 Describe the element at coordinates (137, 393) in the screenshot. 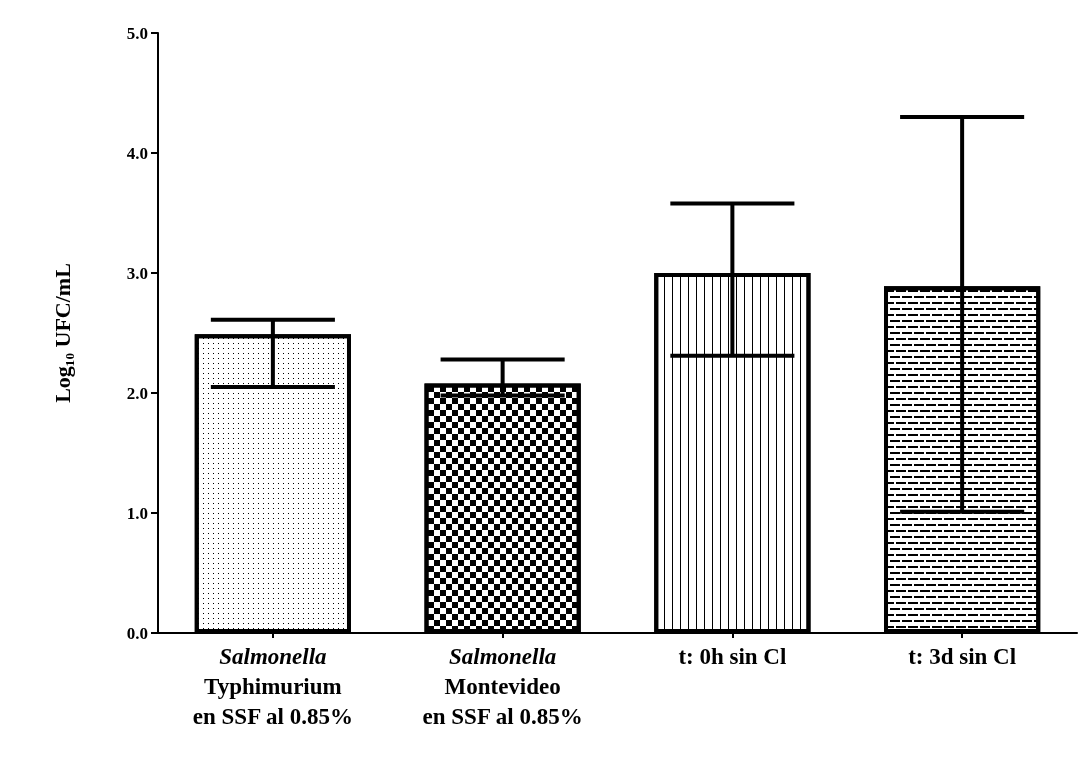

I see `y-tick-label: 2.0` at that location.